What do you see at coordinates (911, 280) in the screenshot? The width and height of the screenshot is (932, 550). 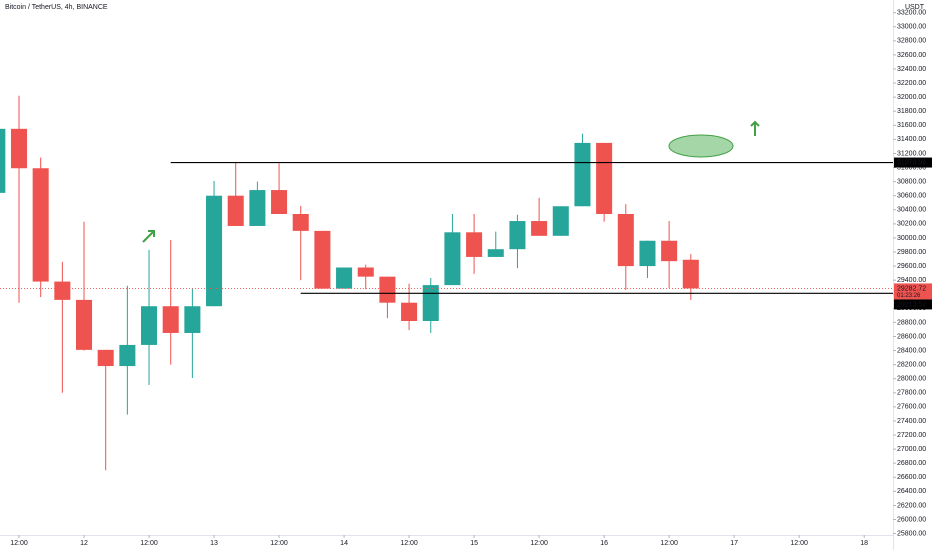 I see `y-tick-label: 29400.00` at bounding box center [911, 280].